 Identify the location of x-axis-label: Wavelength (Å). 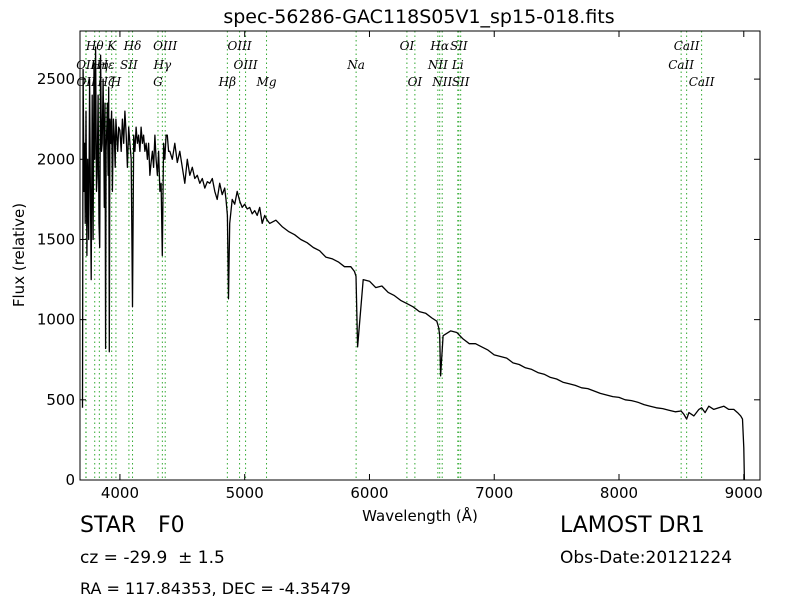
(420, 515).